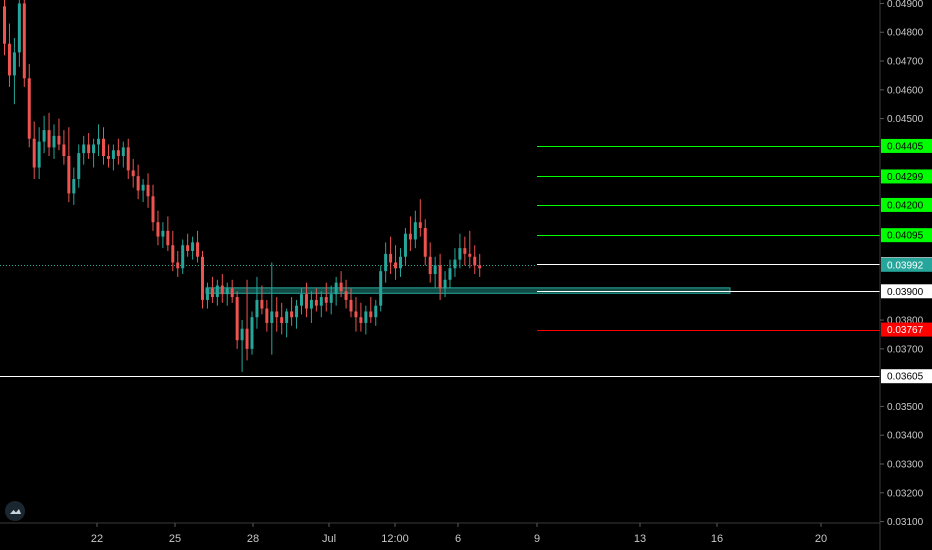 The width and height of the screenshot is (932, 550). I want to click on price-line-label-text: 0.03605, so click(905, 377).